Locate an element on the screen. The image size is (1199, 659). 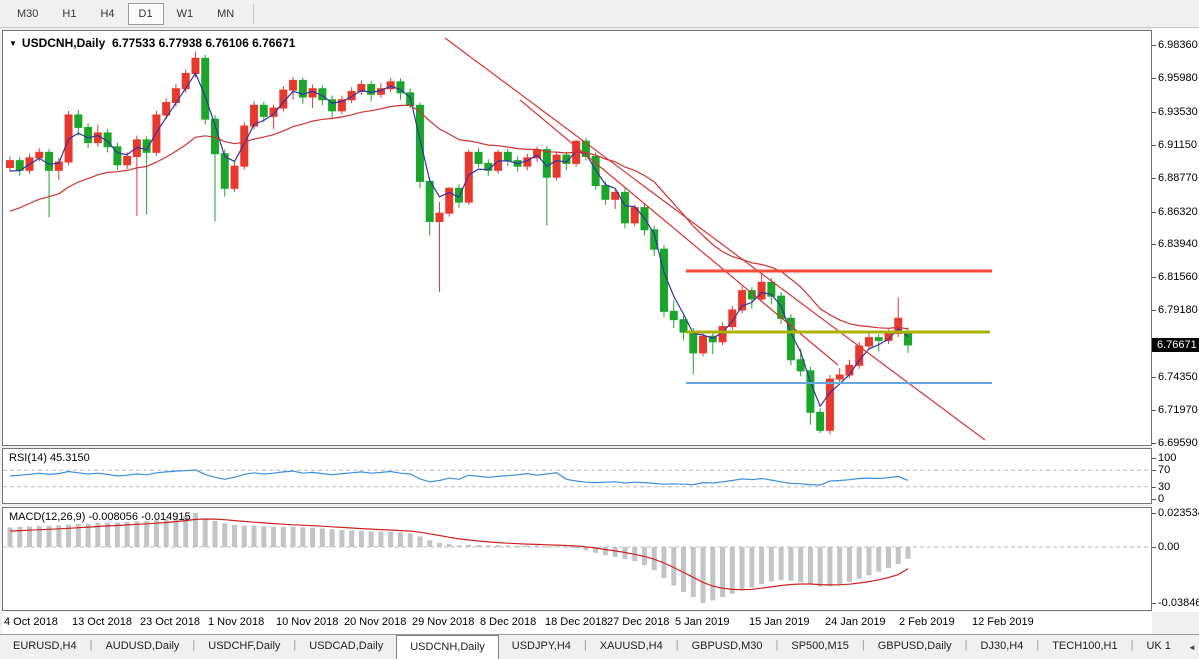
chart-tab-usdjpy: USDJPY,H4 is located at coordinates (541, 646).